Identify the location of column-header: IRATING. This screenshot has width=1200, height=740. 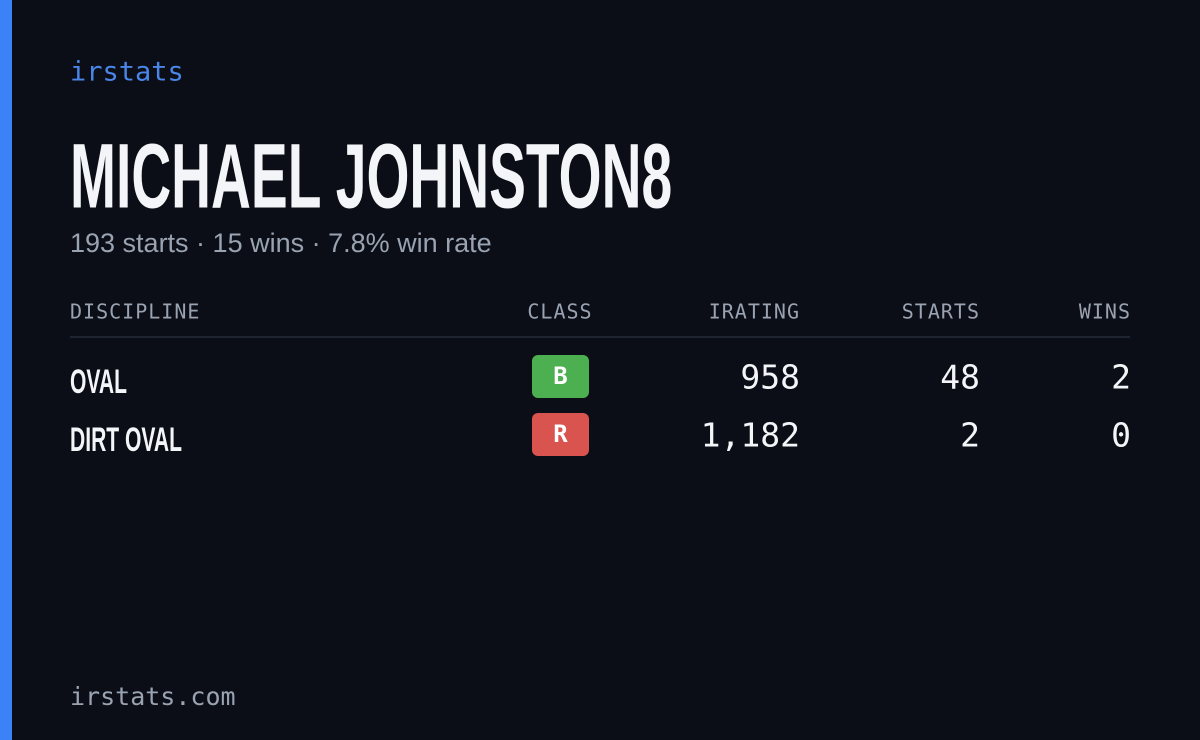
(754, 312).